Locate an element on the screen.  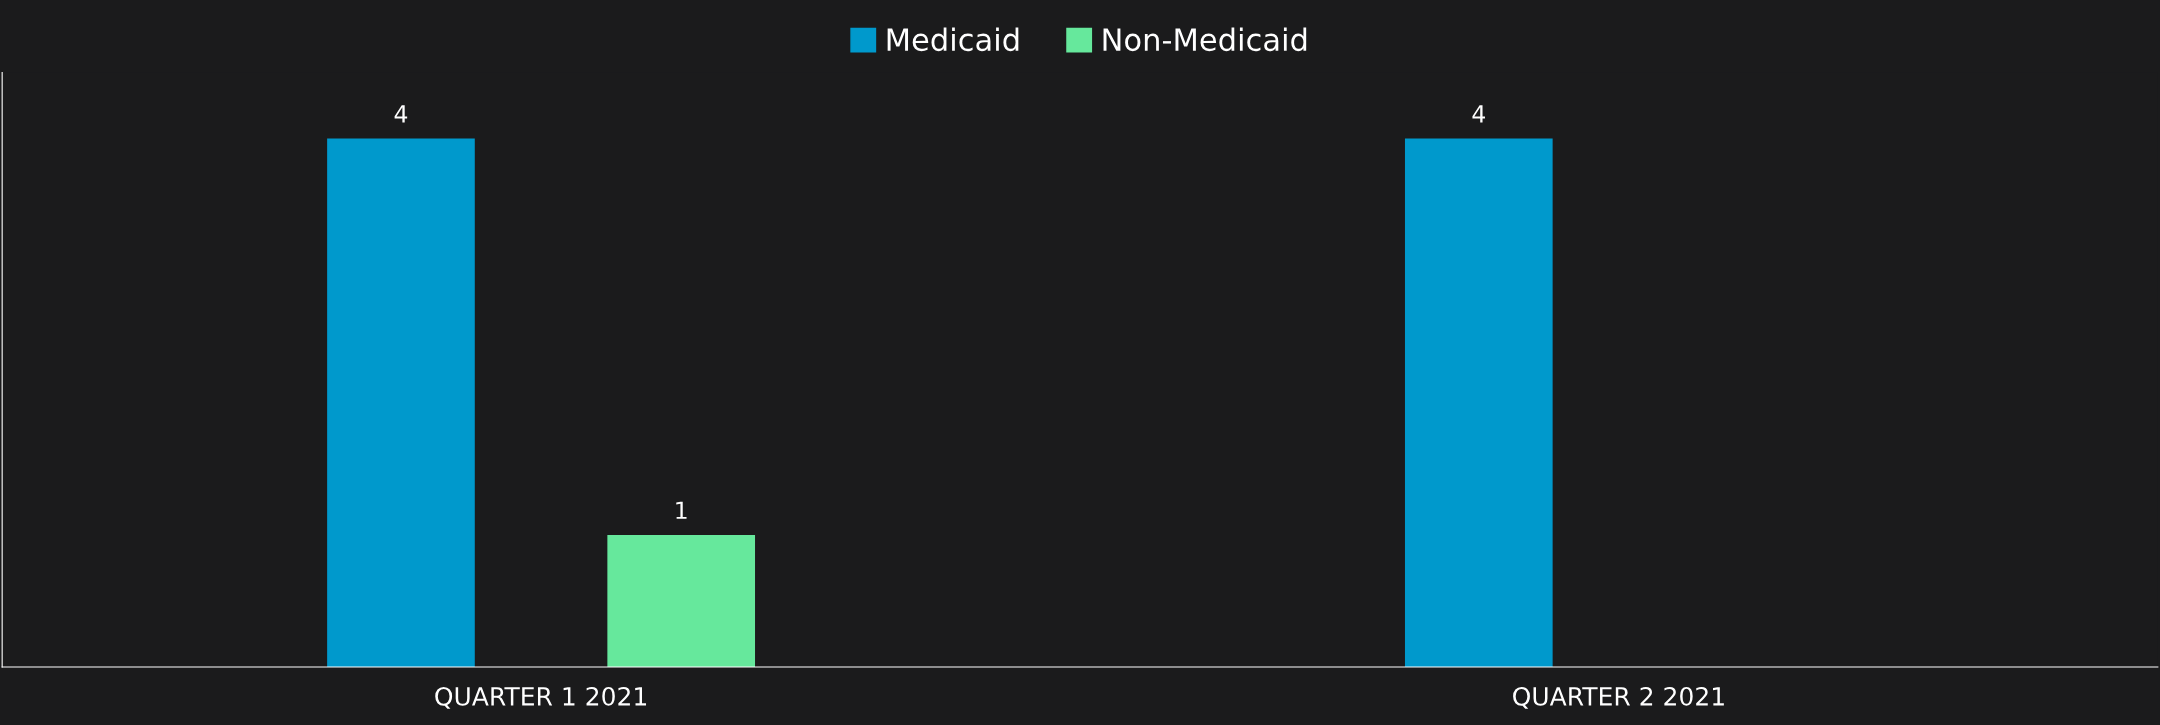
x-tick-label: QUARTER 1 2021 is located at coordinates (541, 697).